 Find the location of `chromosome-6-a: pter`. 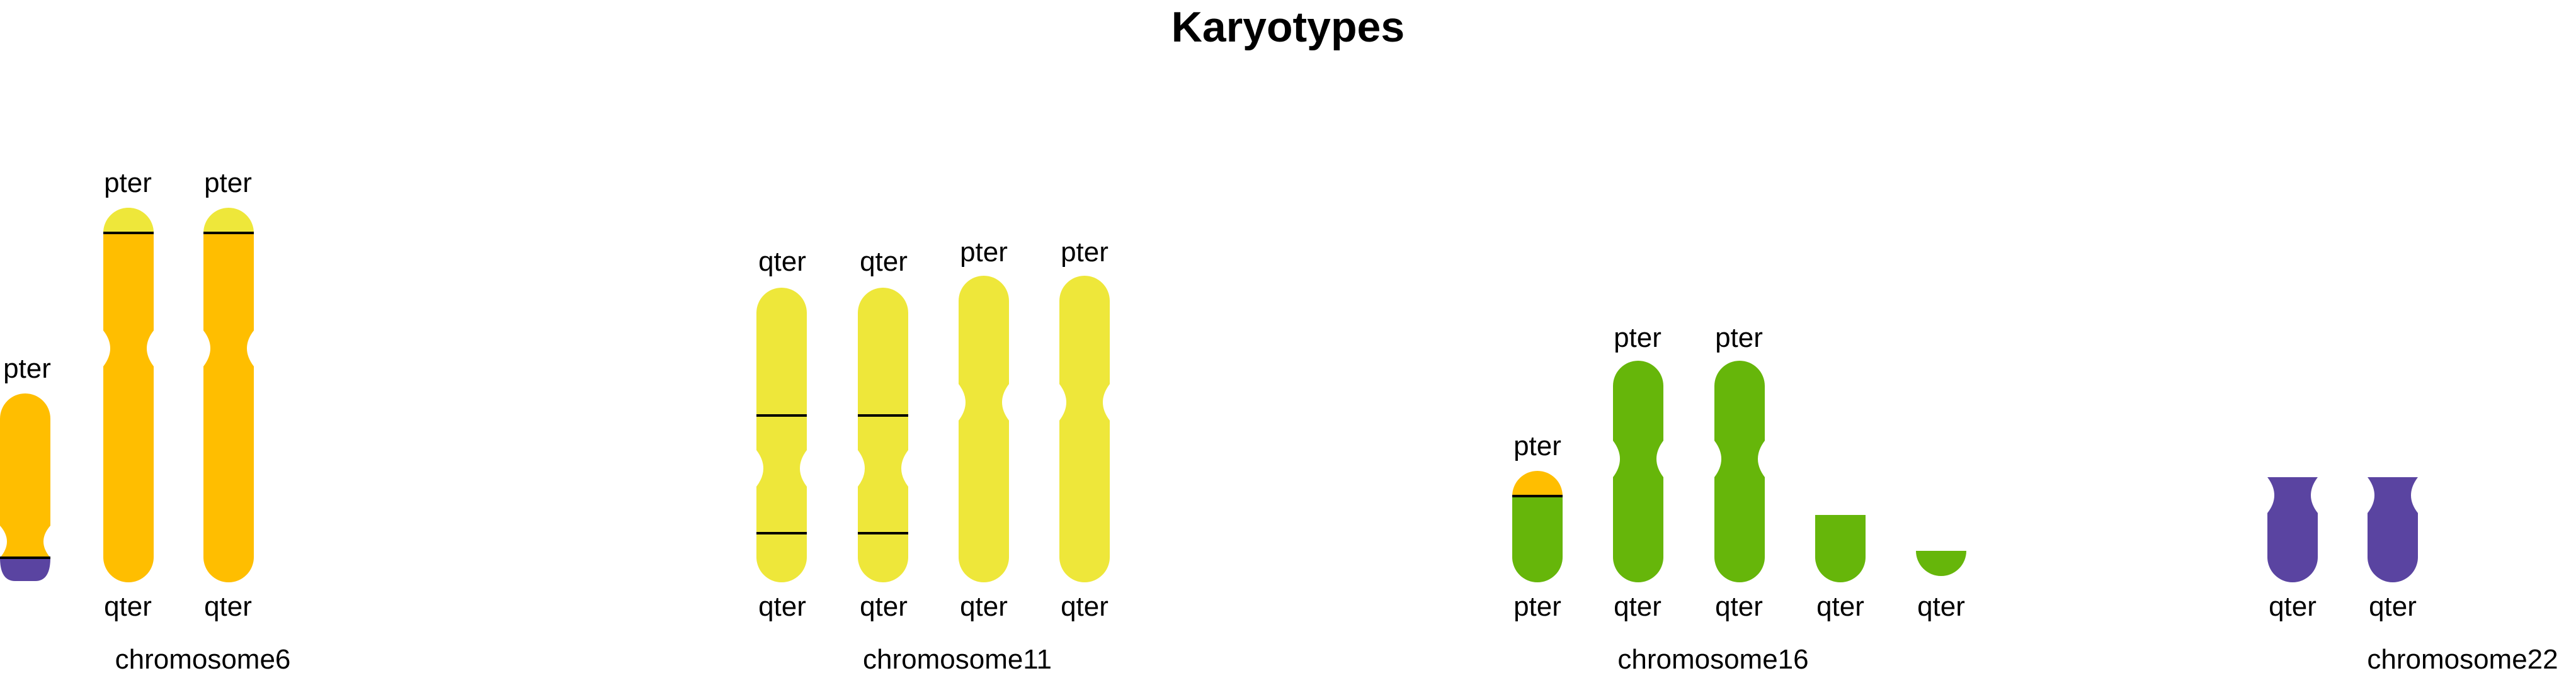

chromosome-6-a: pter is located at coordinates (25, 467).